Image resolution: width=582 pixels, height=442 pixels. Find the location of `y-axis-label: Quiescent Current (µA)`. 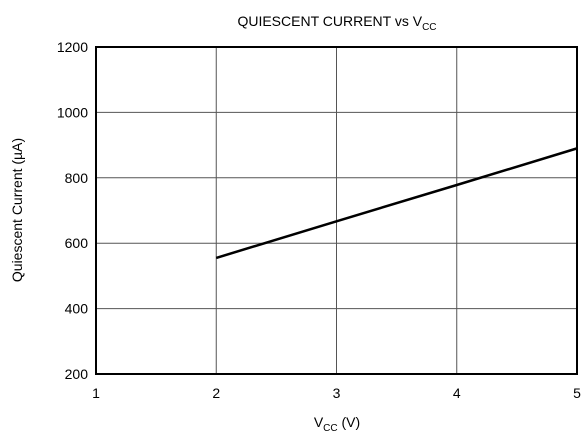

y-axis-label: Quiescent Current (µA) is located at coordinates (17, 210).